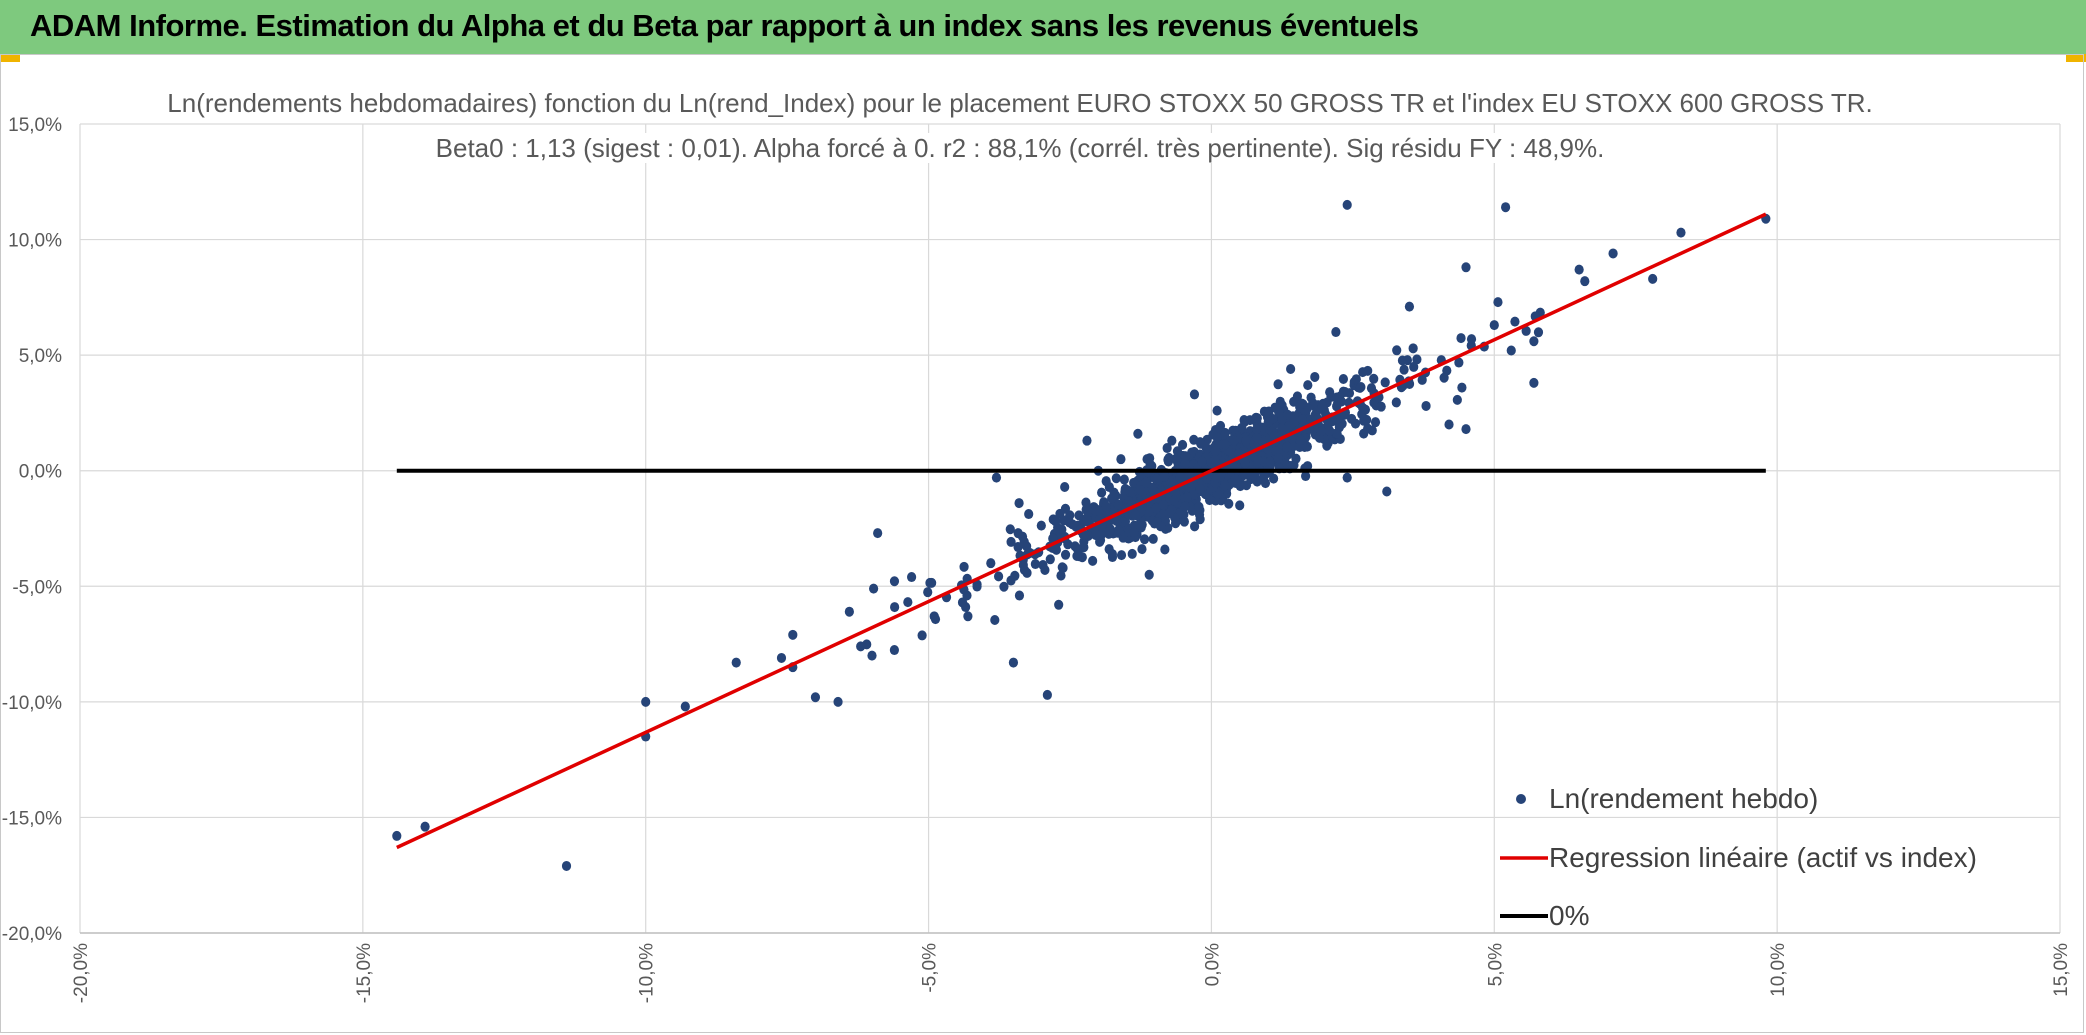 The width and height of the screenshot is (2086, 1035). I want to click on corner-marker-right, so click(2076, 58).